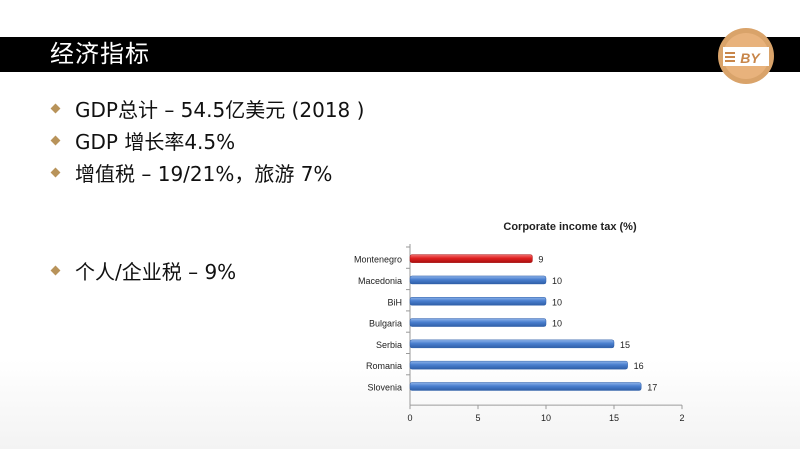 This screenshot has height=449, width=800. What do you see at coordinates (400, 54) in the screenshot?
I see `title-bar` at bounding box center [400, 54].